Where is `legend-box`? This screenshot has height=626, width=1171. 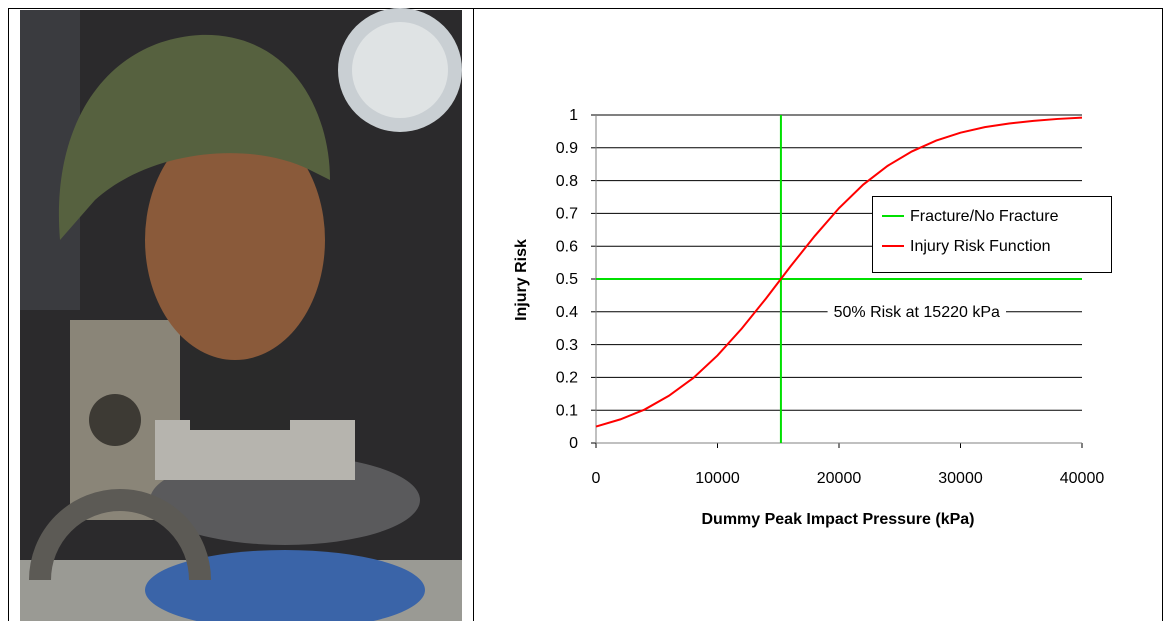
legend-box is located at coordinates (992, 234).